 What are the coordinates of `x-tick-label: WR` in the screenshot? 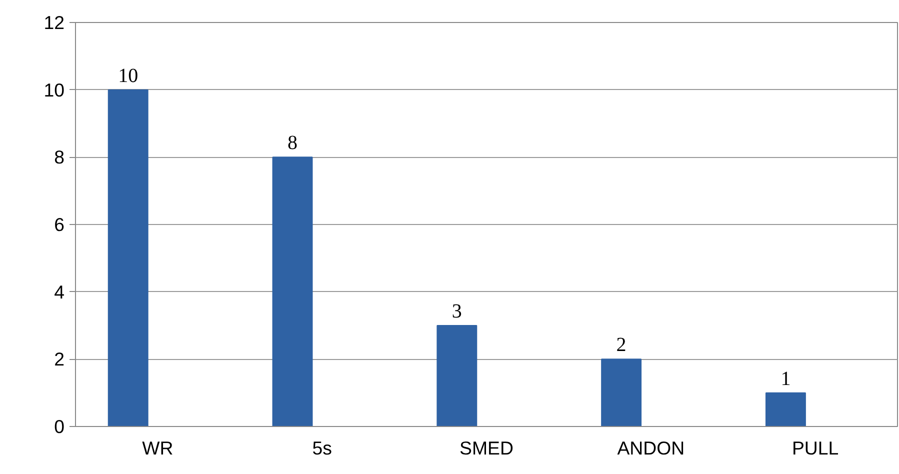 It's located at (158, 448).